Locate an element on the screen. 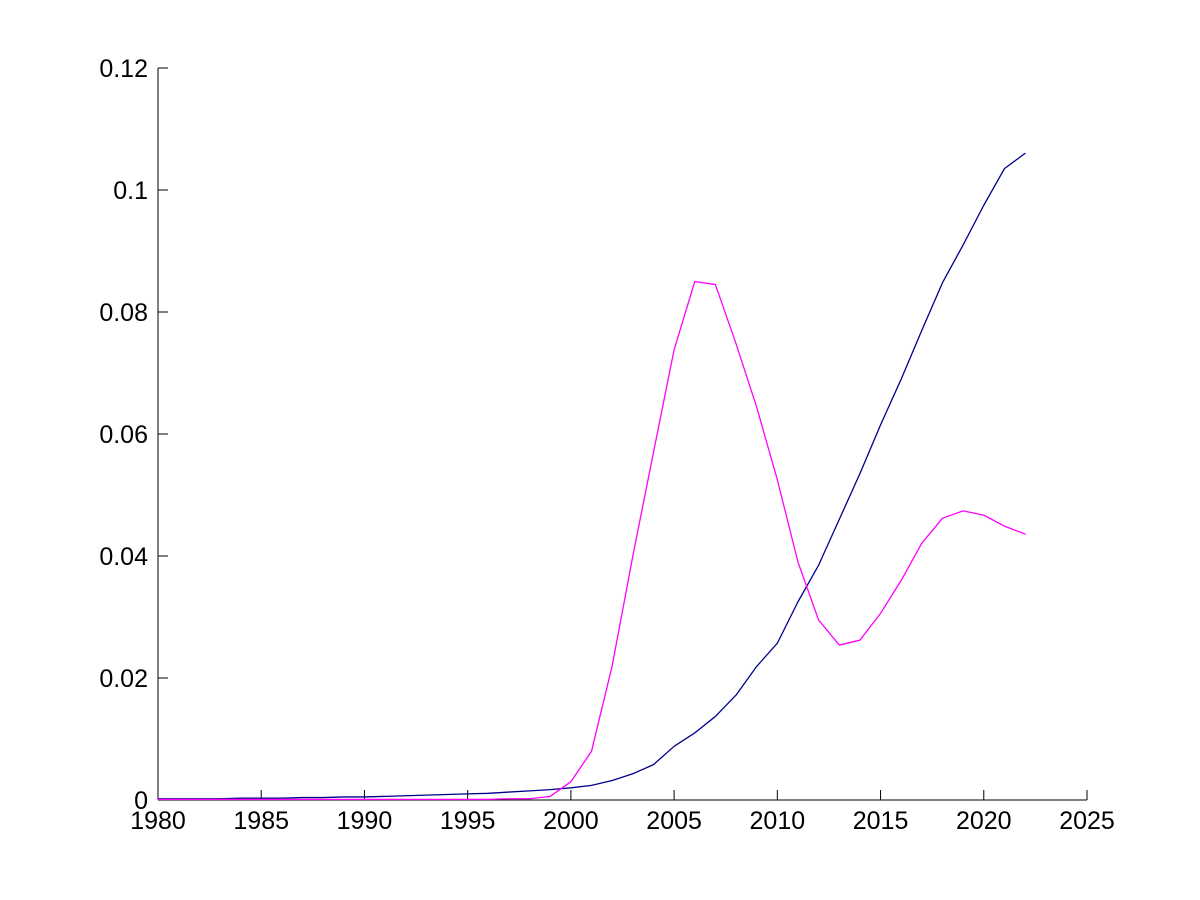 The width and height of the screenshot is (1200, 900). x-tick-label: 2010 is located at coordinates (778, 821).